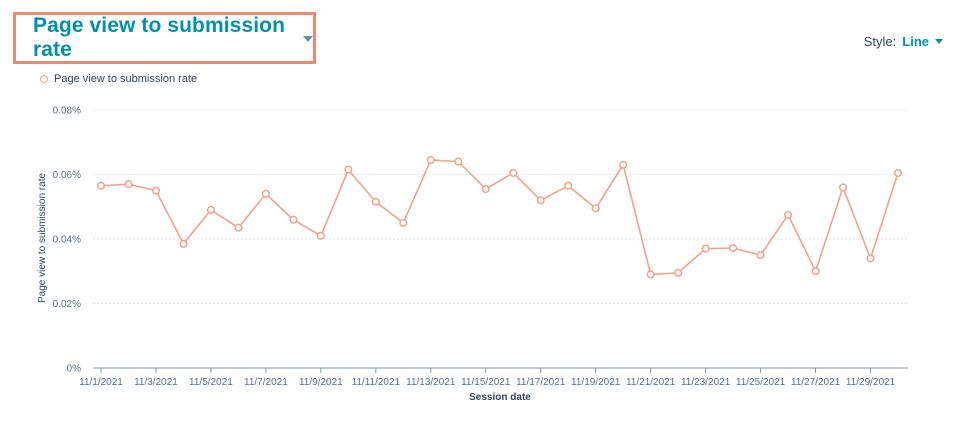 The image size is (975, 439). Describe the element at coordinates (596, 382) in the screenshot. I see `x-tick-label: 11/19/2021` at that location.